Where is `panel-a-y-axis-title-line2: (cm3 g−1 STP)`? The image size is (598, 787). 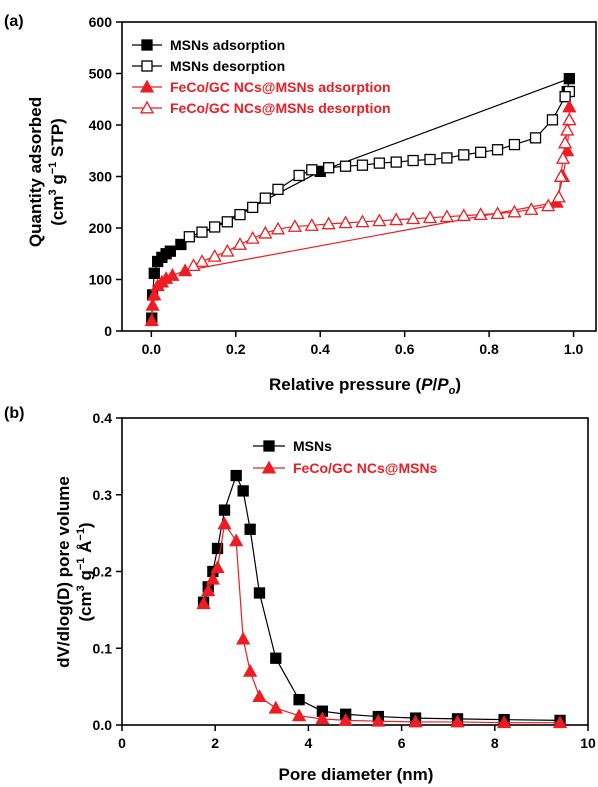 panel-a-y-axis-title-line2: (cm3 g−1 STP) is located at coordinates (57, 171).